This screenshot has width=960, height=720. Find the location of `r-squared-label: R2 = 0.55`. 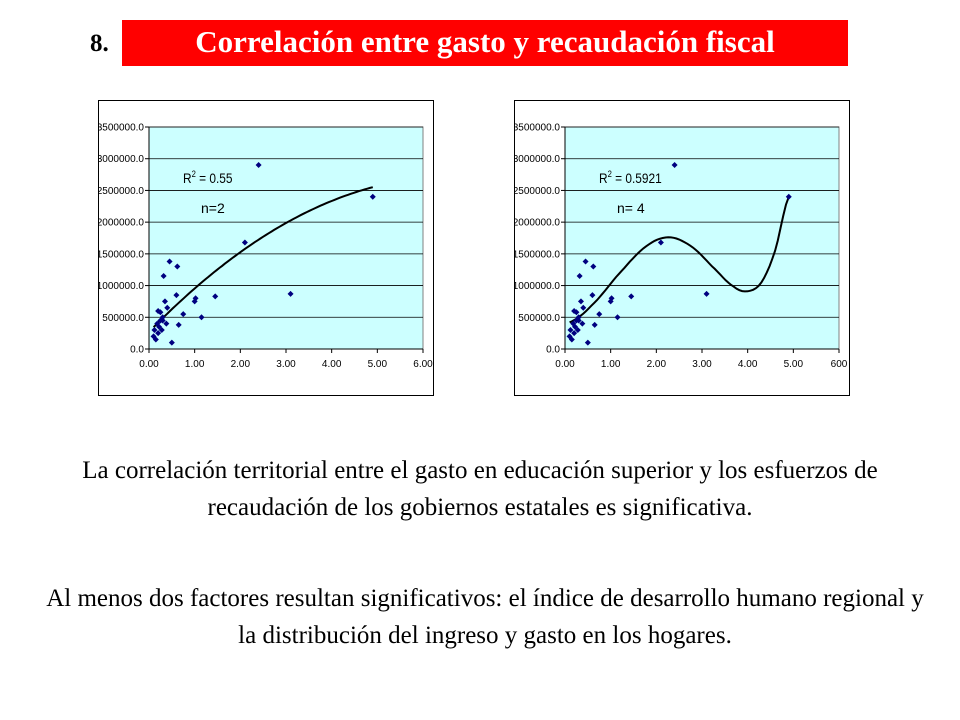

r-squared-label: R2 = 0.55 is located at coordinates (208, 177).